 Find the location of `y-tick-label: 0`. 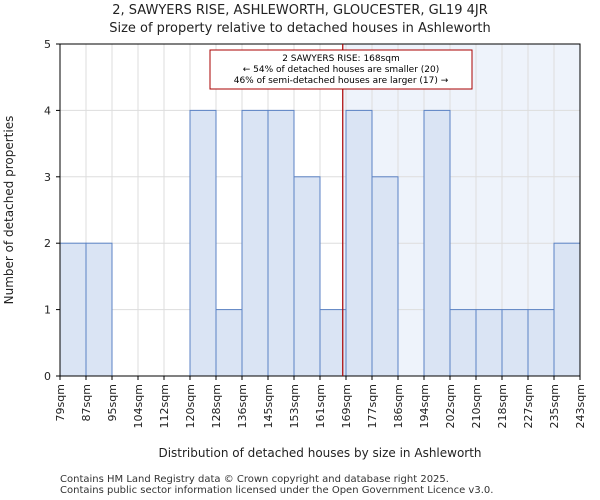

y-tick-label: 0 is located at coordinates (47, 376).